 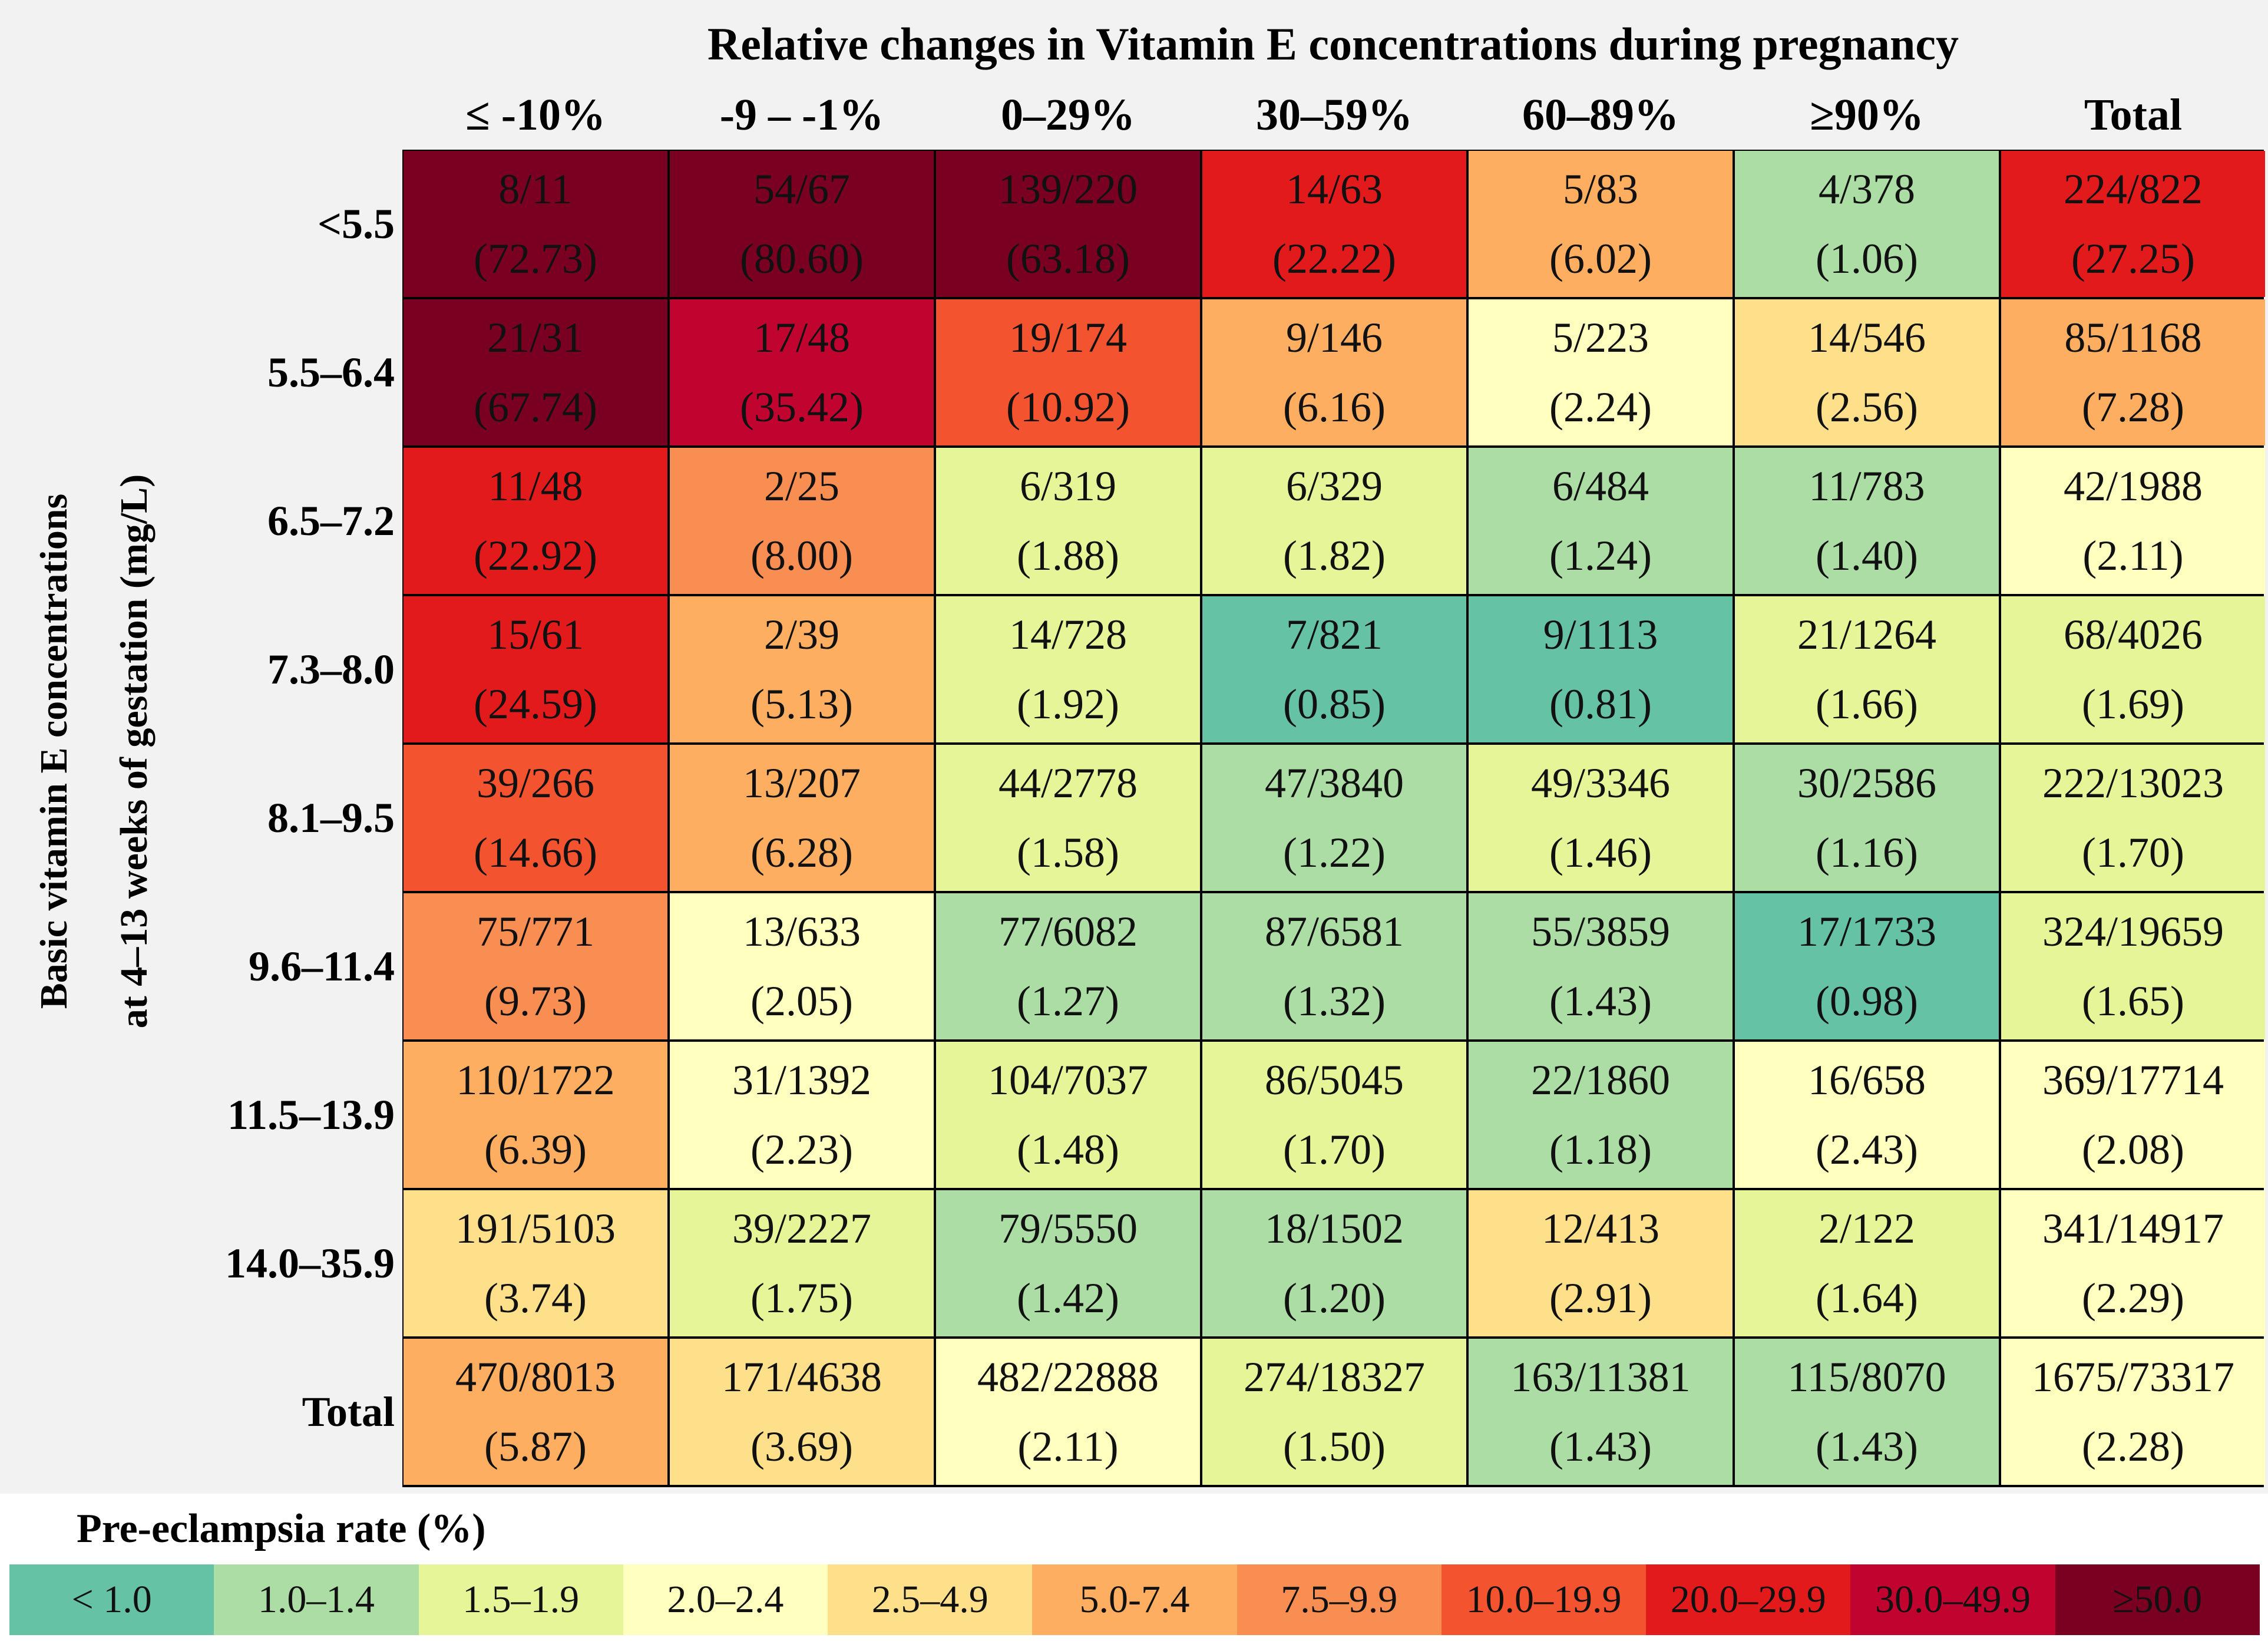 I want to click on cell-rate: (1.82), so click(x=1335, y=555).